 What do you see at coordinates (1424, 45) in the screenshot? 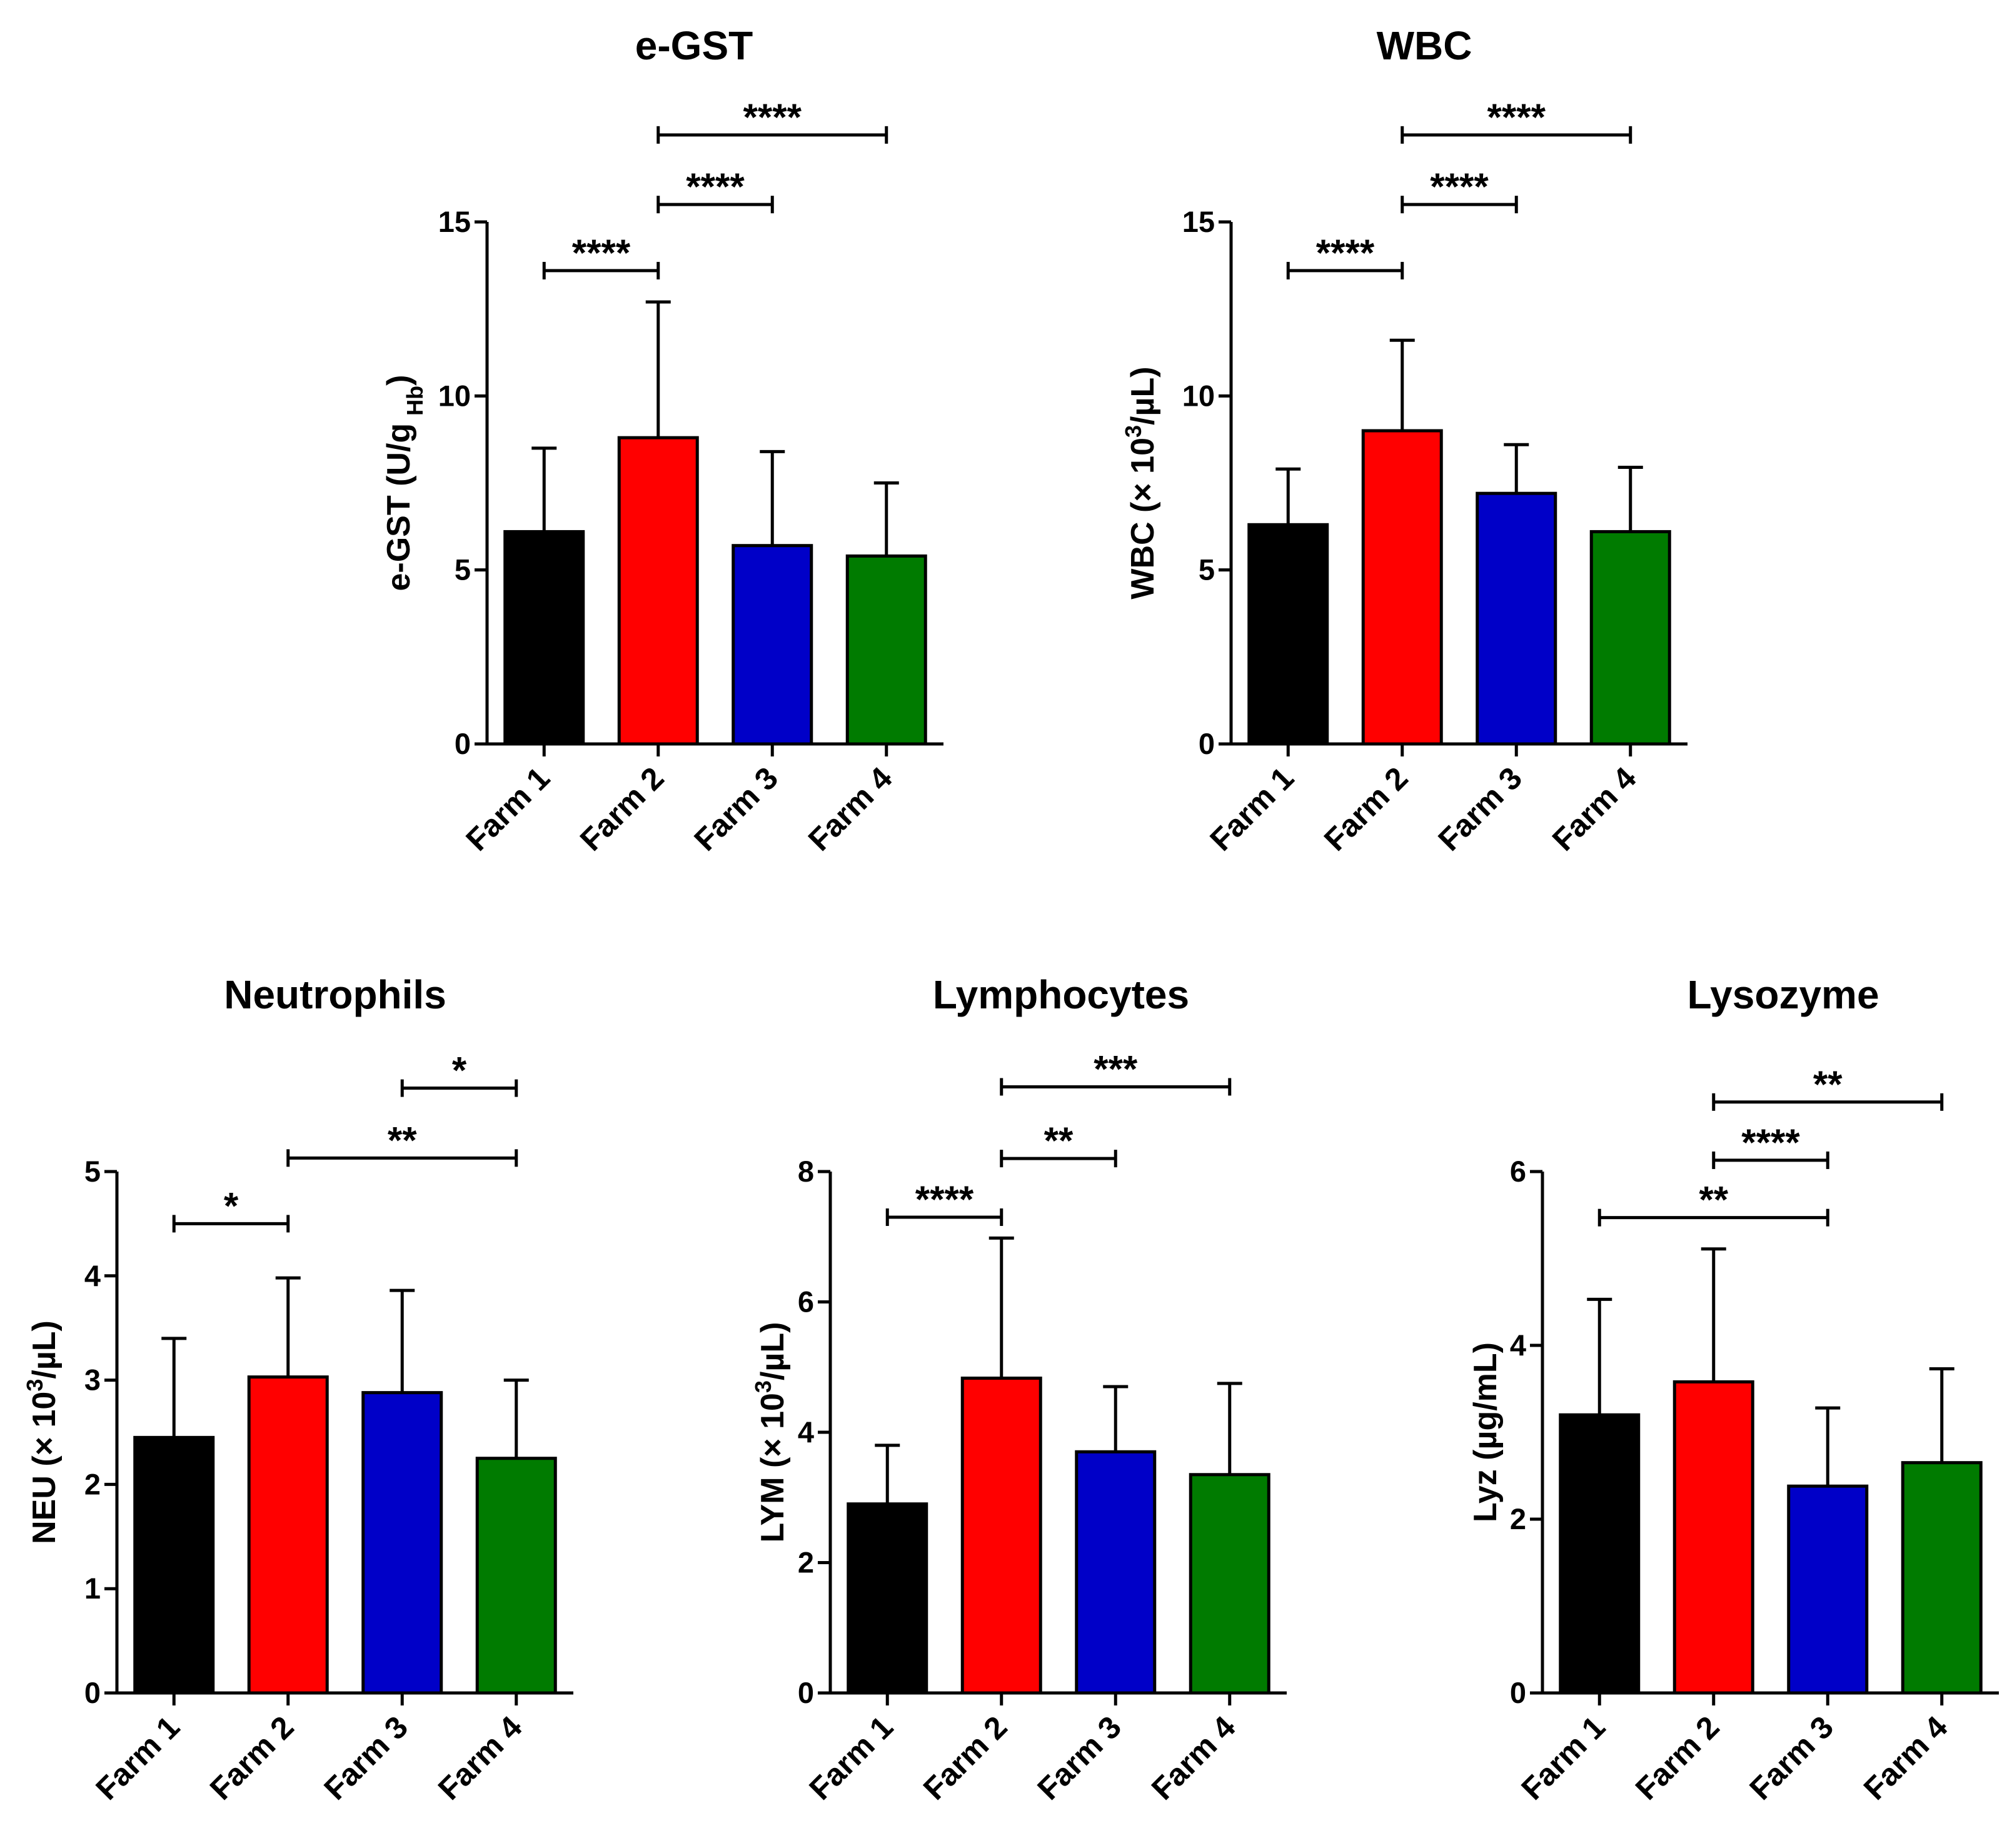
I see `chart-title: WBC` at bounding box center [1424, 45].